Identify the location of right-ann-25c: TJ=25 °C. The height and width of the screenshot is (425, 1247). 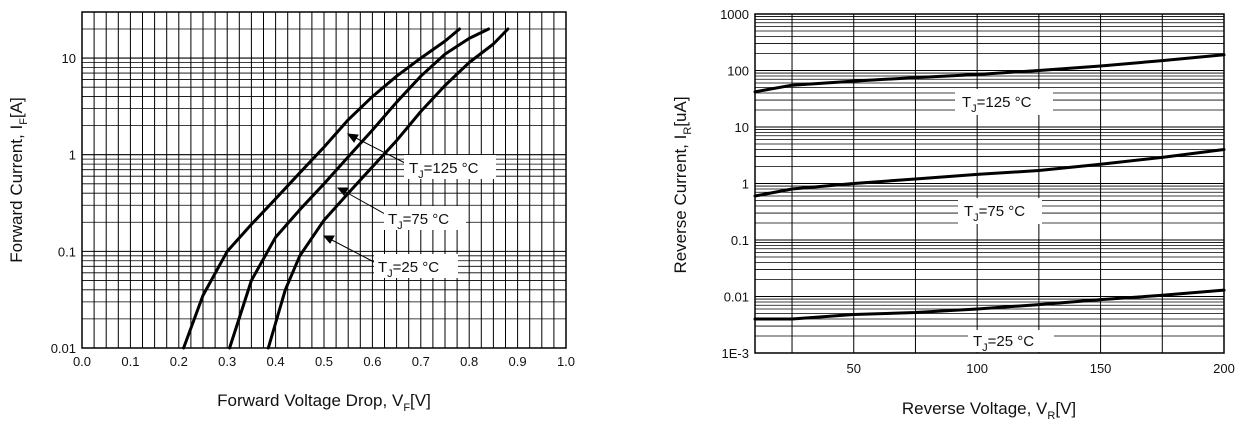
(1003, 343).